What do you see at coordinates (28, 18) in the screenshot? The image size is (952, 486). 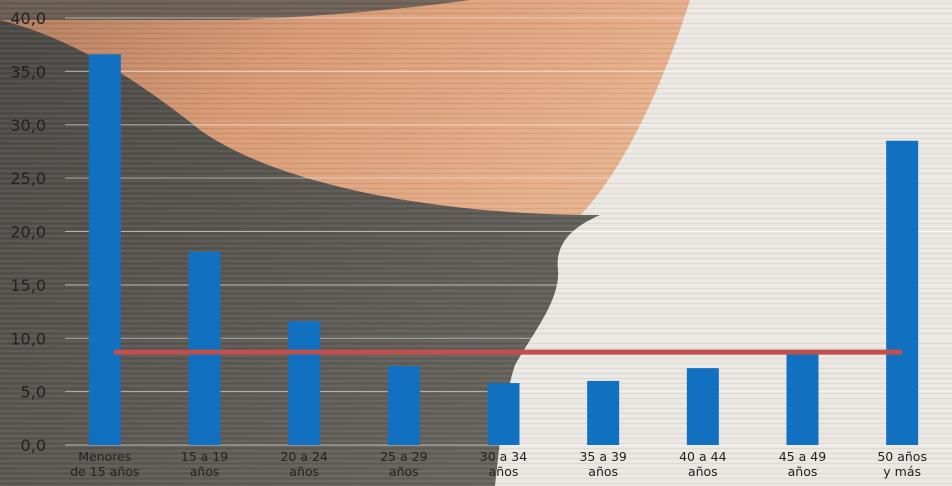 I see `y-tick-label: 40,0` at bounding box center [28, 18].